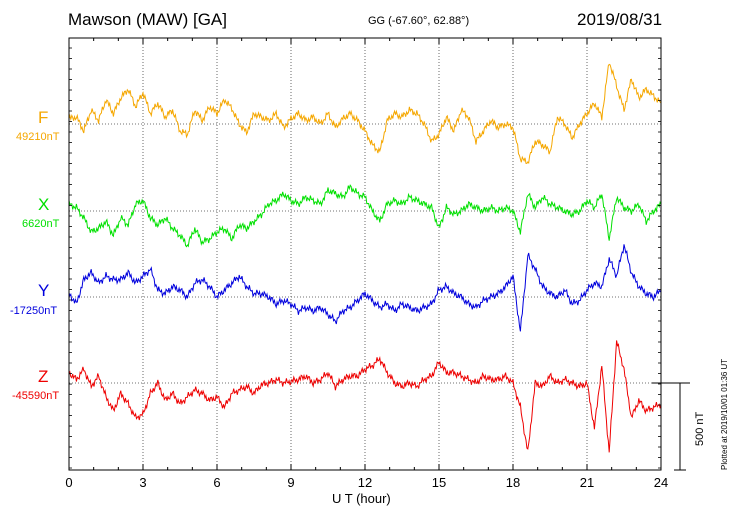 The height and width of the screenshot is (520, 730). I want to click on x-tick-label: 3, so click(142, 482).